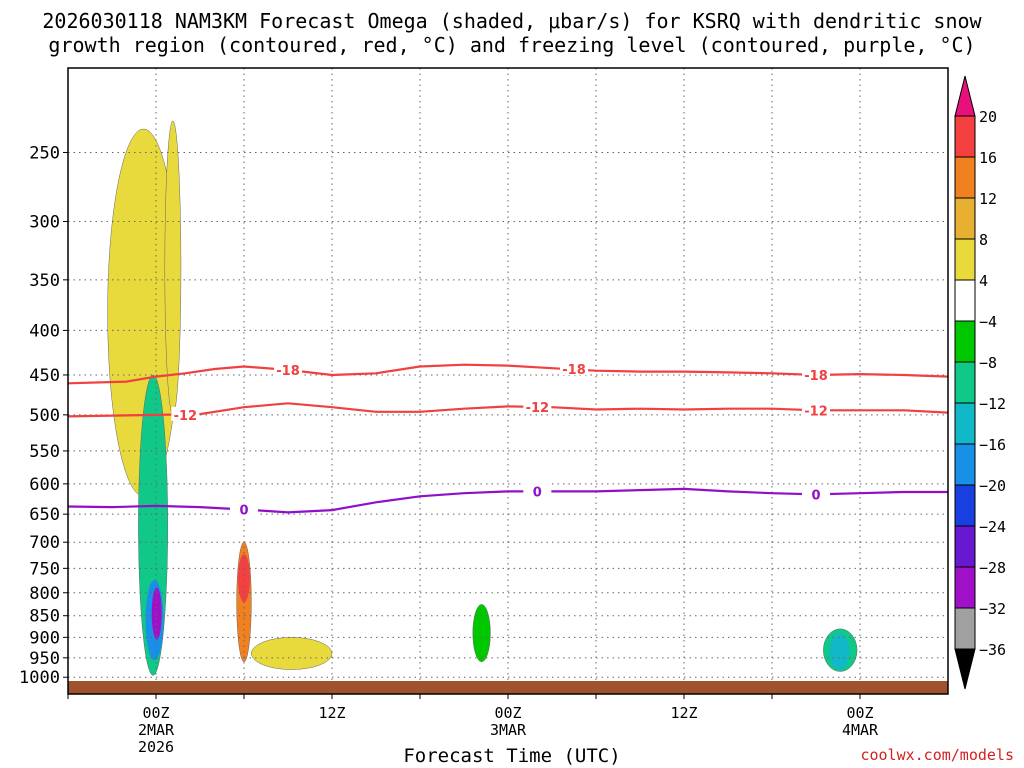 The width and height of the screenshot is (1024, 768). I want to click on colorbar-label: −12, so click(992, 404).